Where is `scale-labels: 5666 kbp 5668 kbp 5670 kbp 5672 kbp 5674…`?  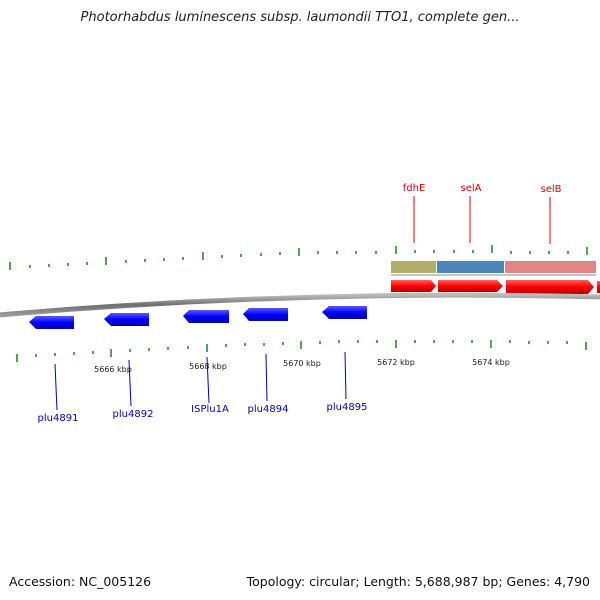
scale-labels: 5666 kbp 5668 kbp 5670 kbp 5672 kbp 5674… is located at coordinates (302, 366).